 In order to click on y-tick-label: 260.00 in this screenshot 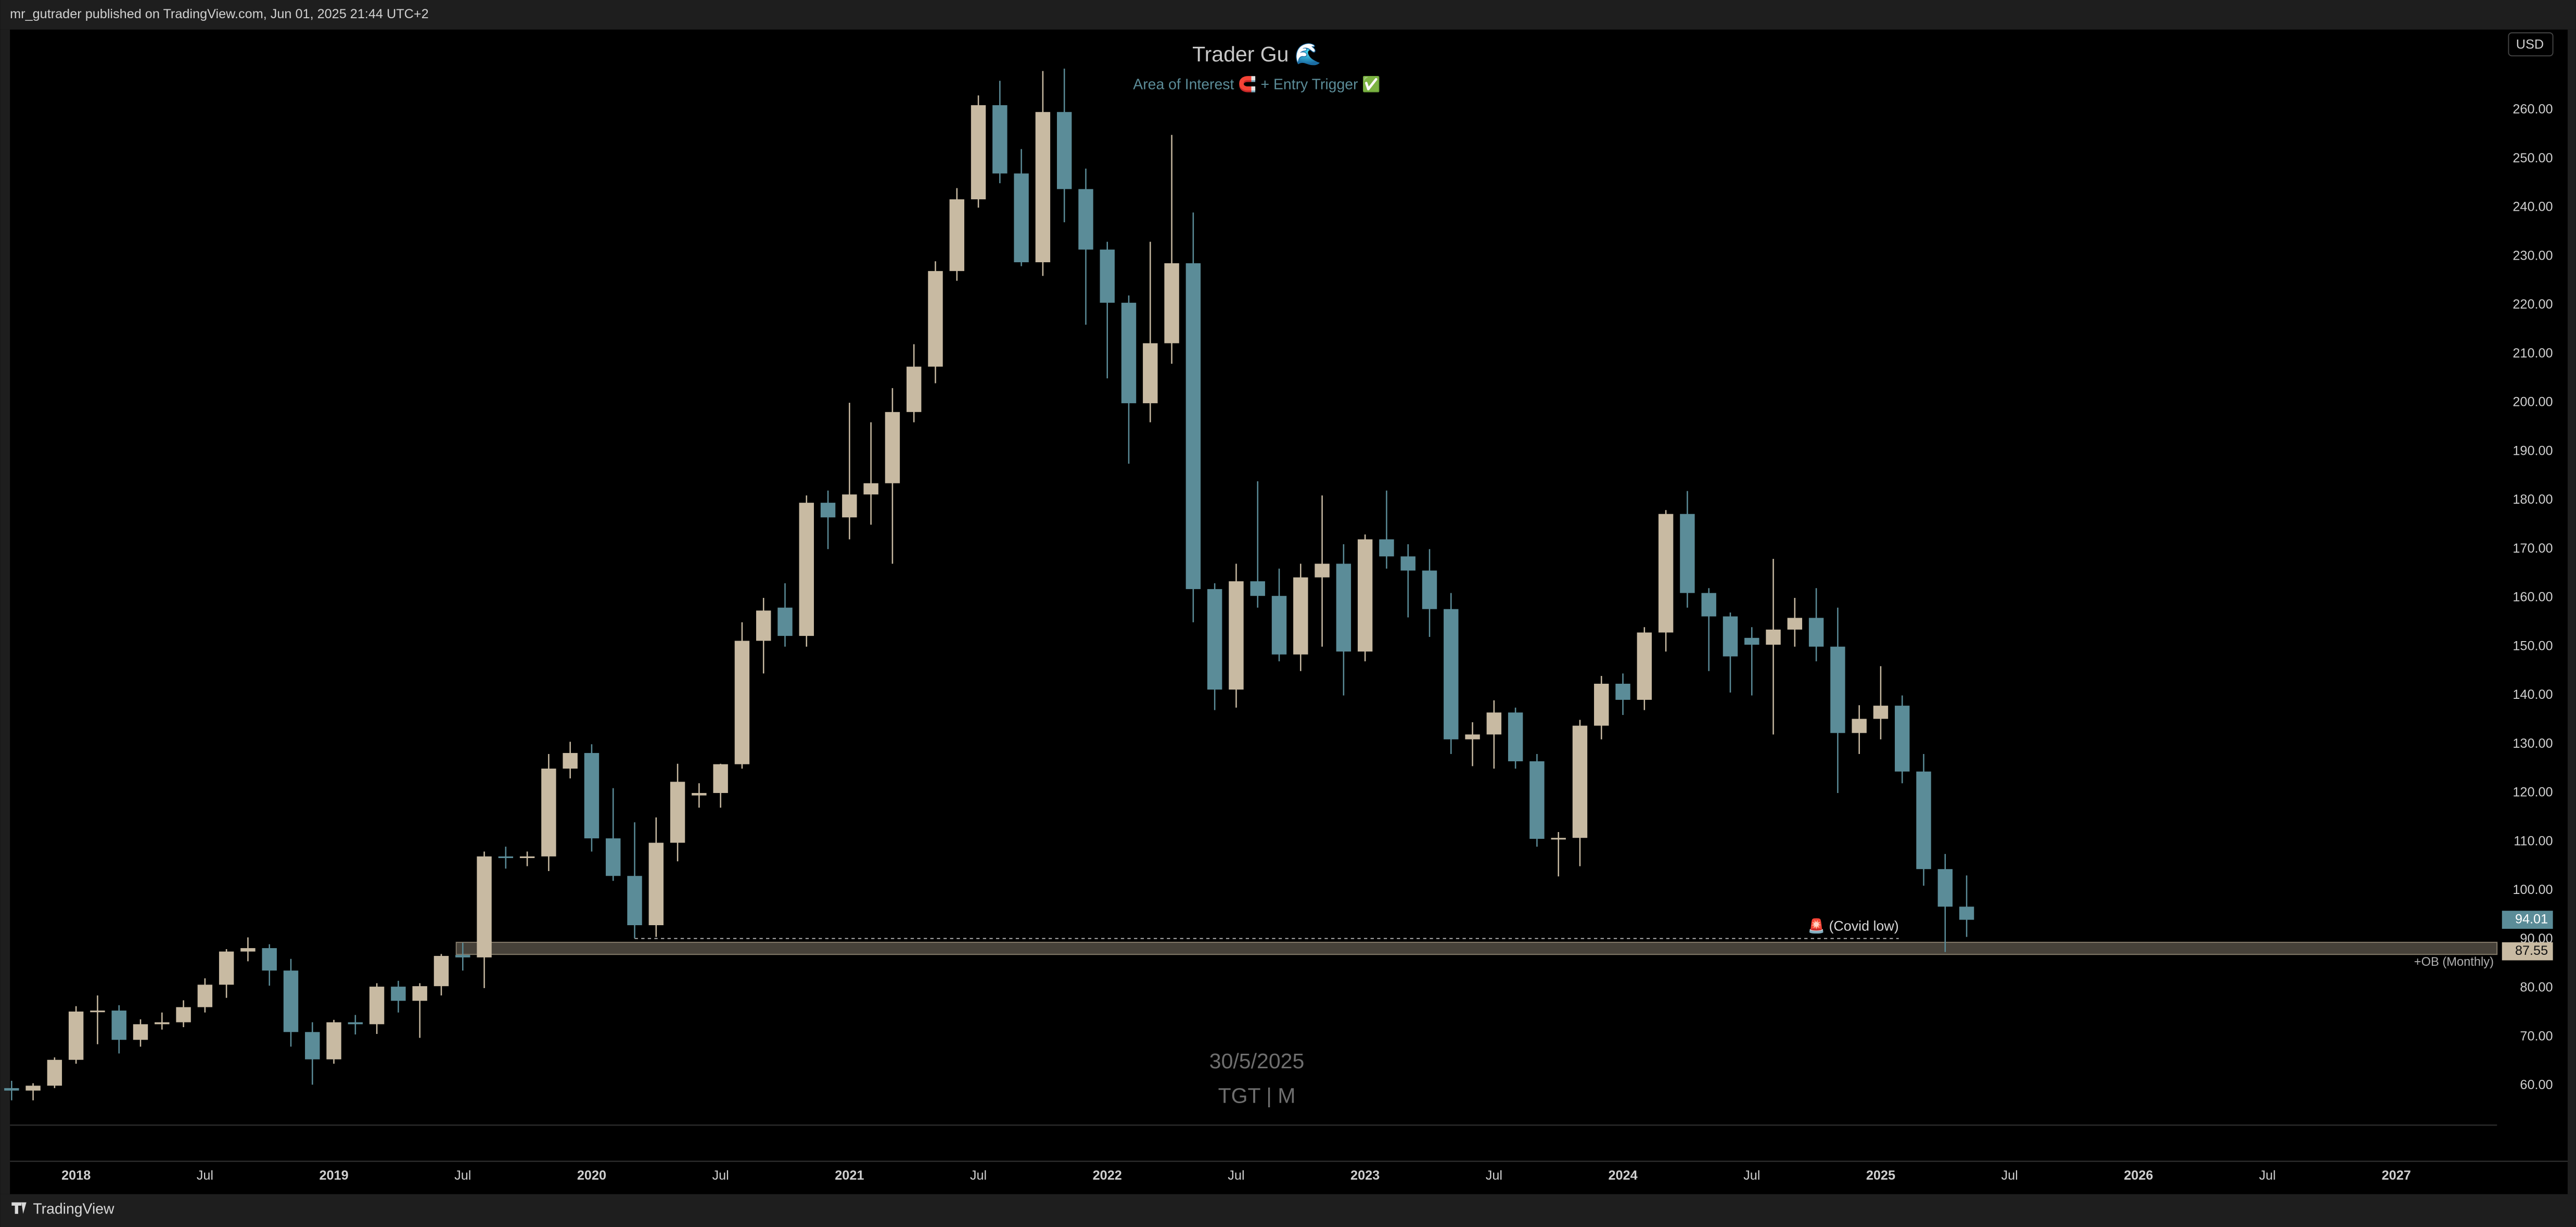, I will do `click(2533, 109)`.